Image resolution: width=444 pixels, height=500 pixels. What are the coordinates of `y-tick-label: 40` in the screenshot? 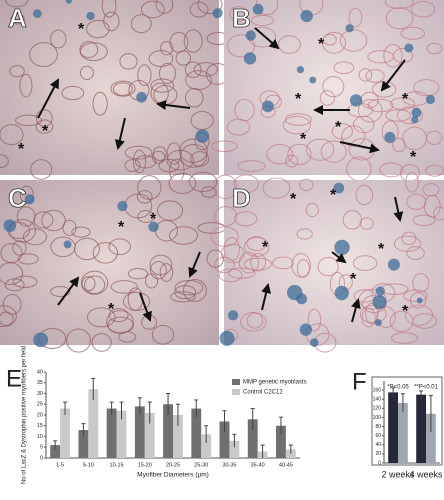 It's located at (40, 372).